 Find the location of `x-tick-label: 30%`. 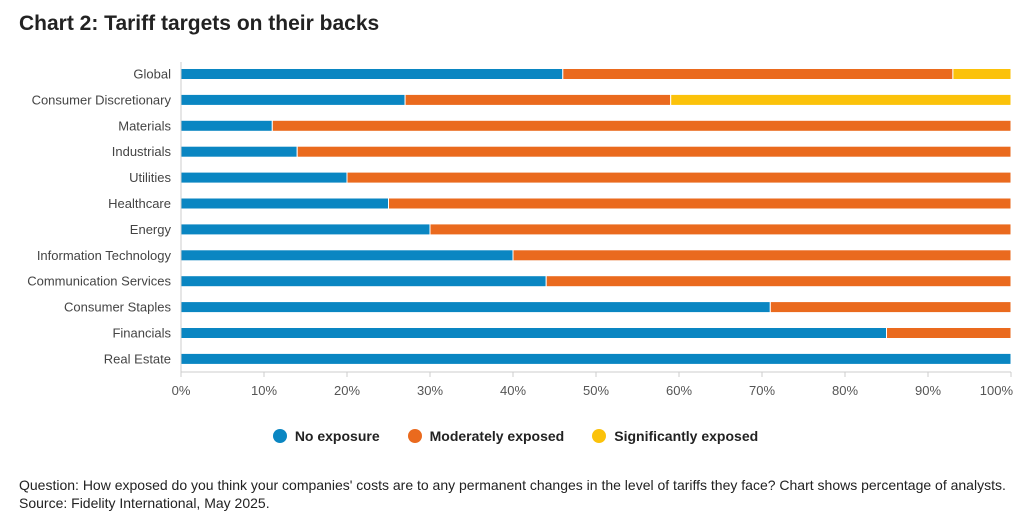

x-tick-label: 30% is located at coordinates (430, 390).